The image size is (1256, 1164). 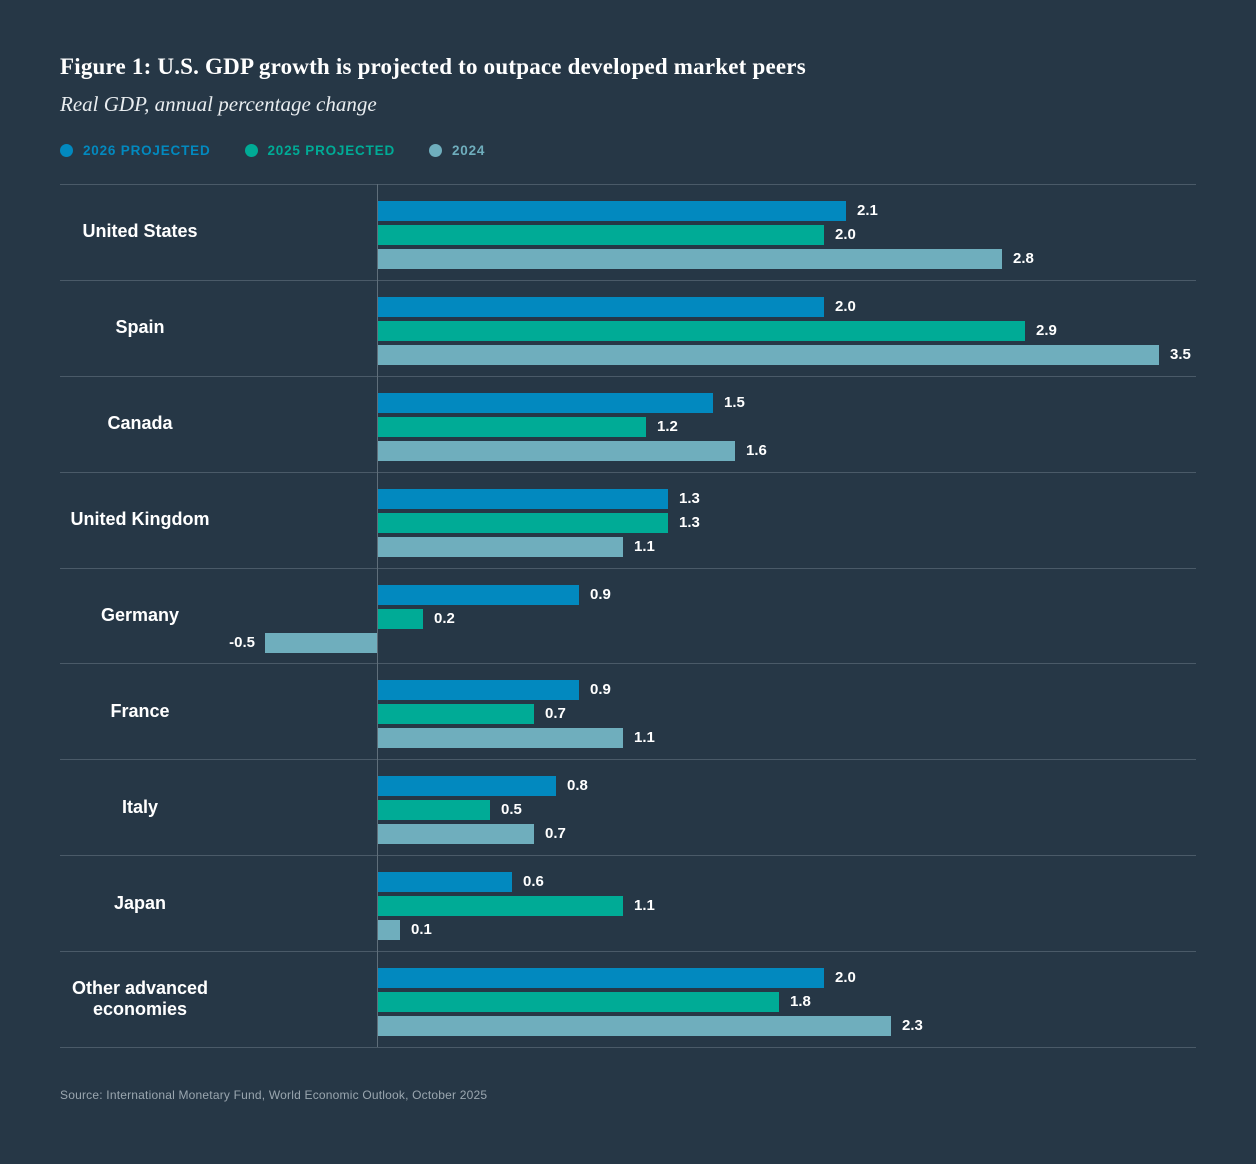 What do you see at coordinates (218, 104) in the screenshot?
I see `page-subtitle: Real GDP, annual percentage change` at bounding box center [218, 104].